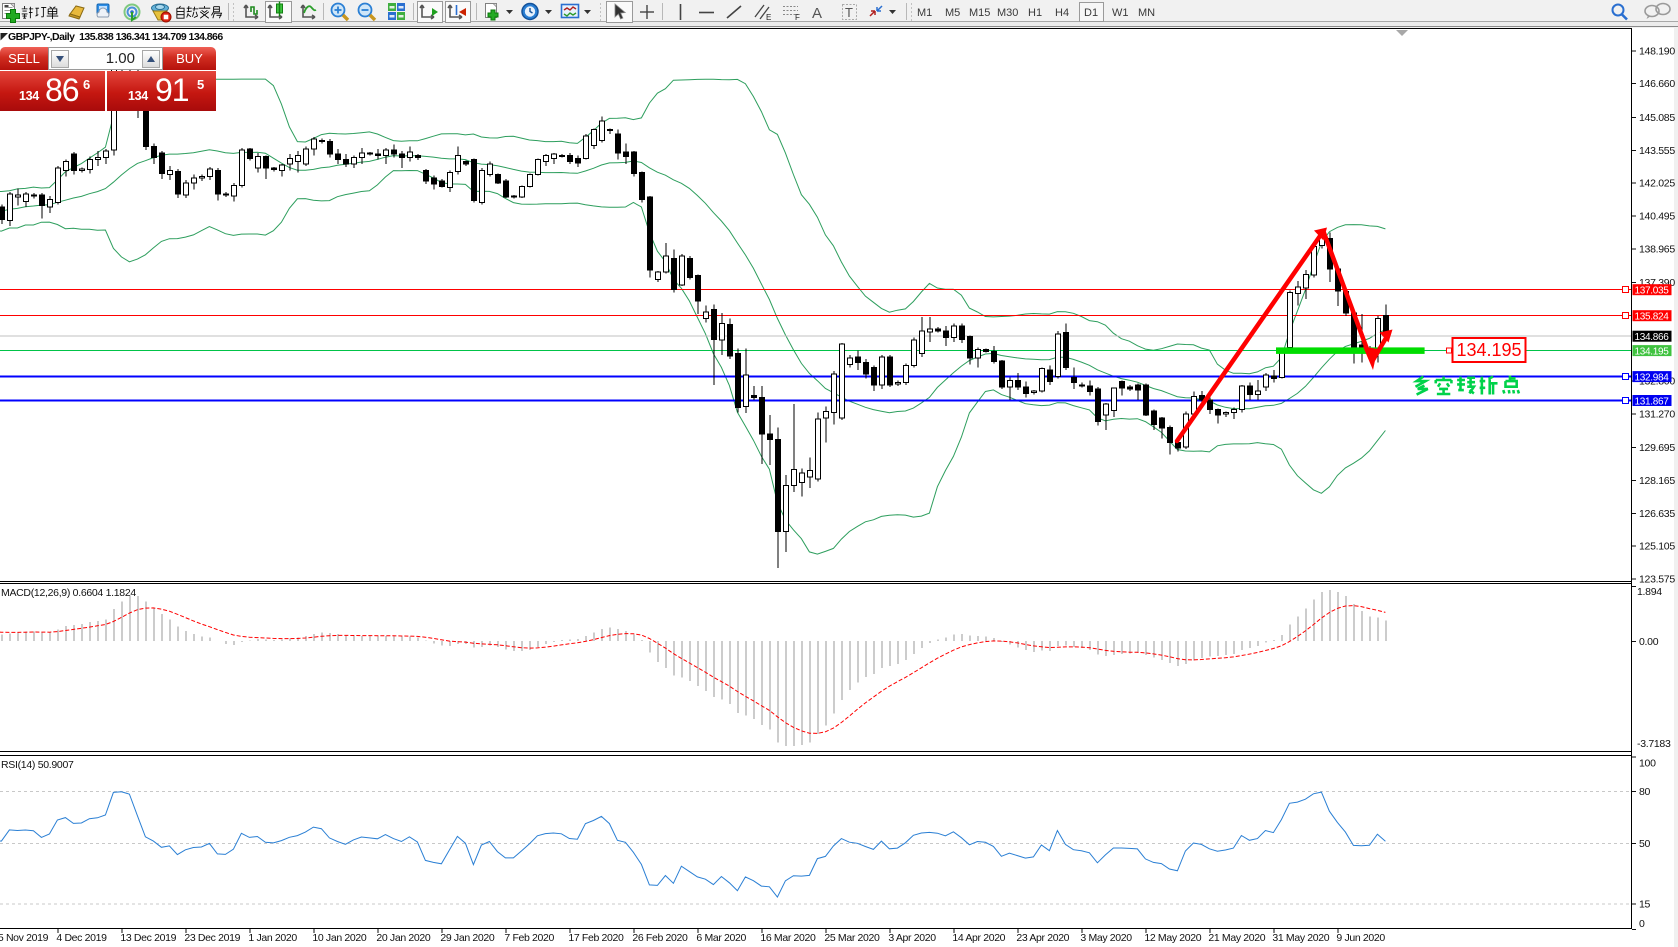  I want to click on svg-text: 131.270, so click(1657, 414).